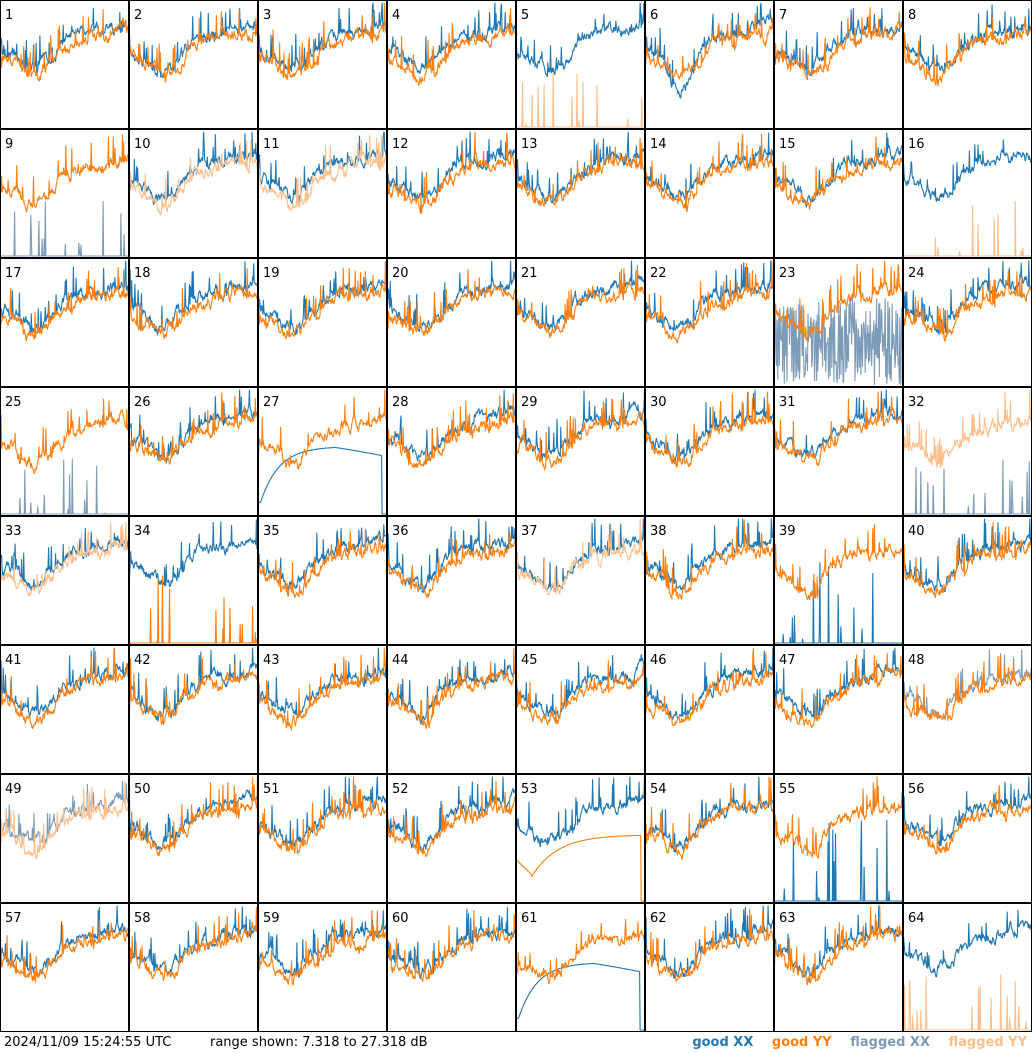 This screenshot has height=1053, width=1033. I want to click on legend-flagged-xx: flagged XX, so click(890, 1042).